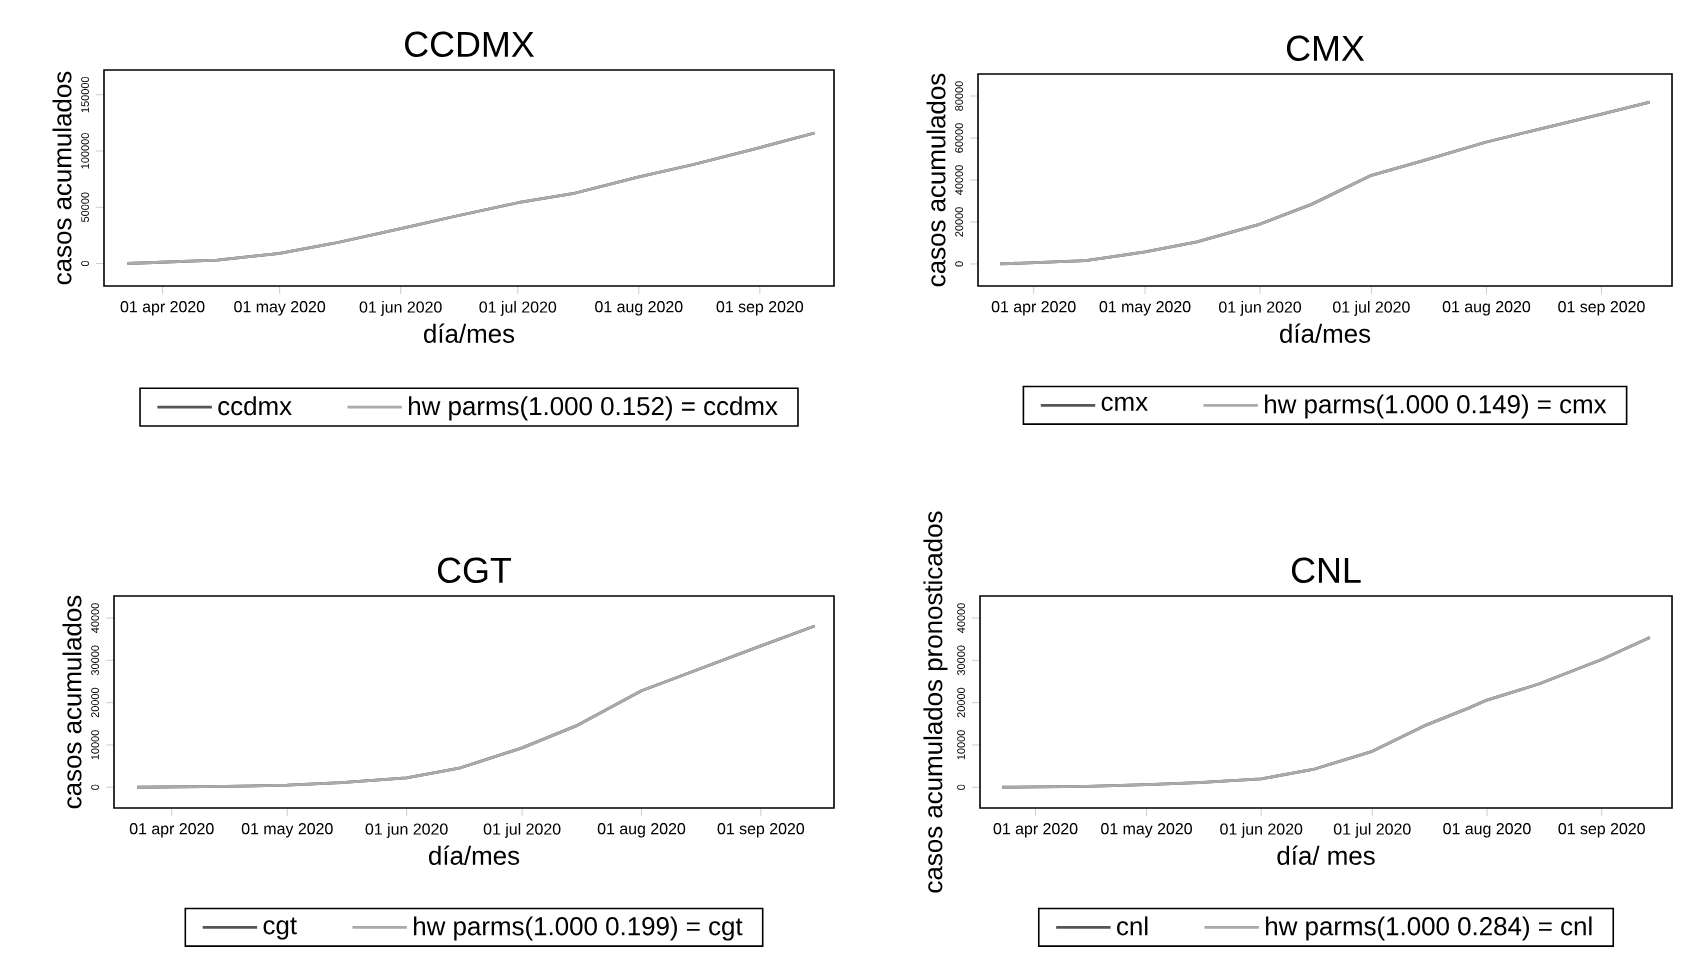  I want to click on chart-title: CMX, so click(1325, 48).